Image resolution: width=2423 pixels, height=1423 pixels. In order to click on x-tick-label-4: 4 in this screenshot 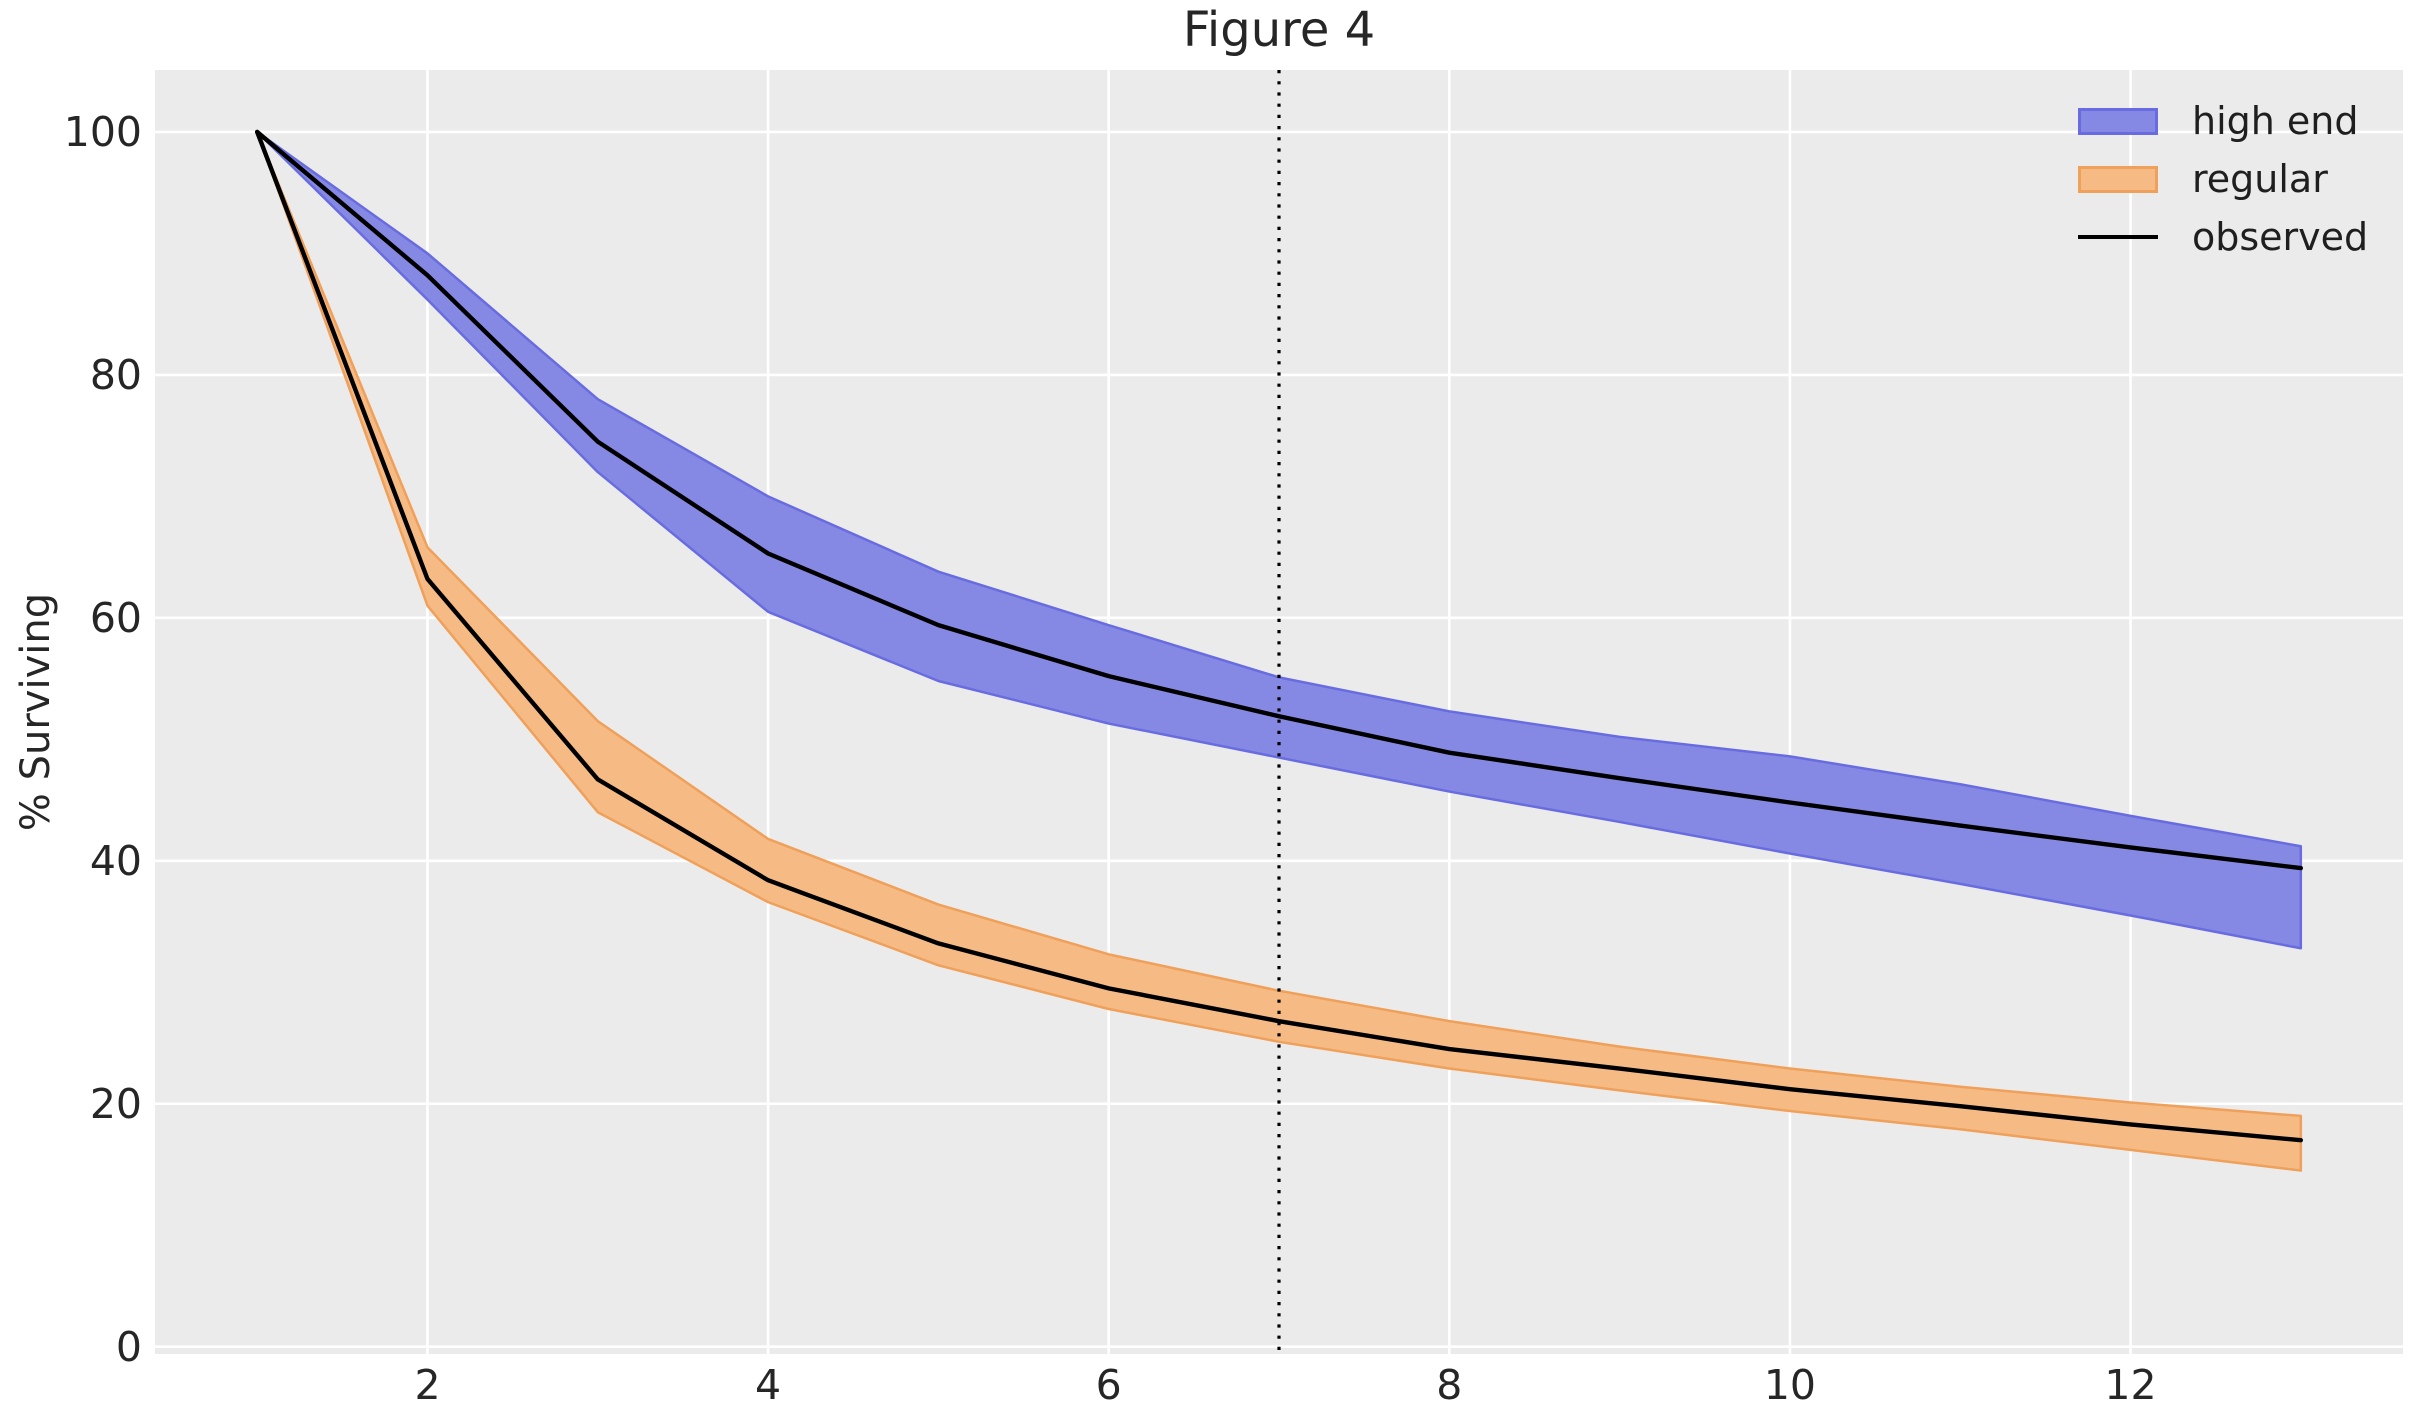, I will do `click(768, 1385)`.